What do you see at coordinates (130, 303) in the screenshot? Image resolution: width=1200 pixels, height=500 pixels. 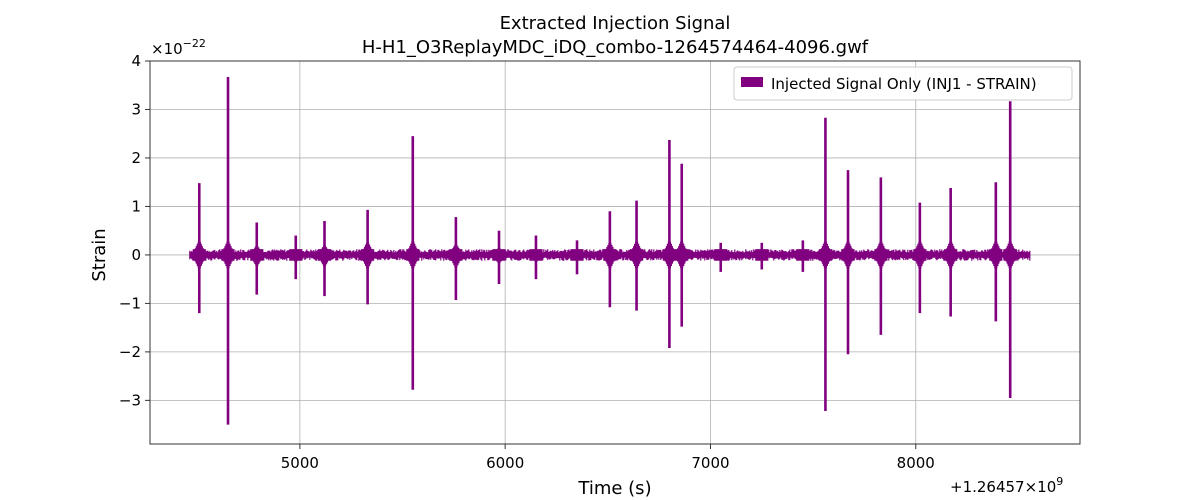 I see `y-tick-label: −1` at bounding box center [130, 303].